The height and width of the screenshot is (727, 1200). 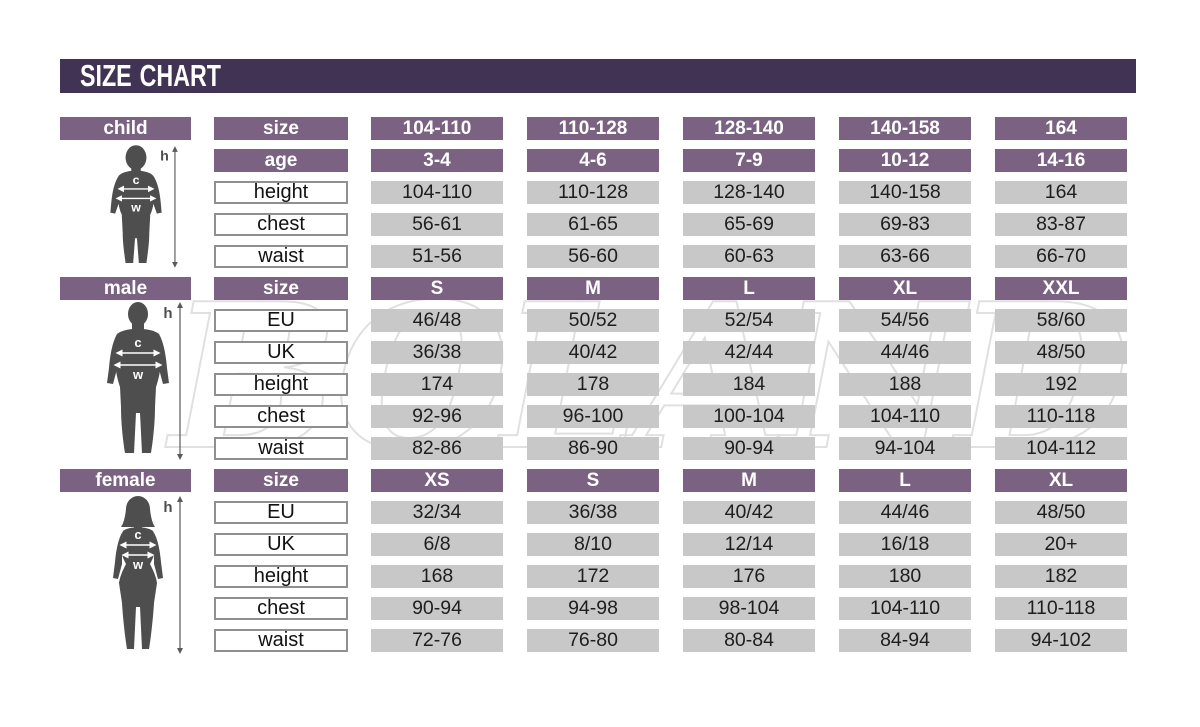 I want to click on data-cell: 128-140, so click(x=749, y=192).